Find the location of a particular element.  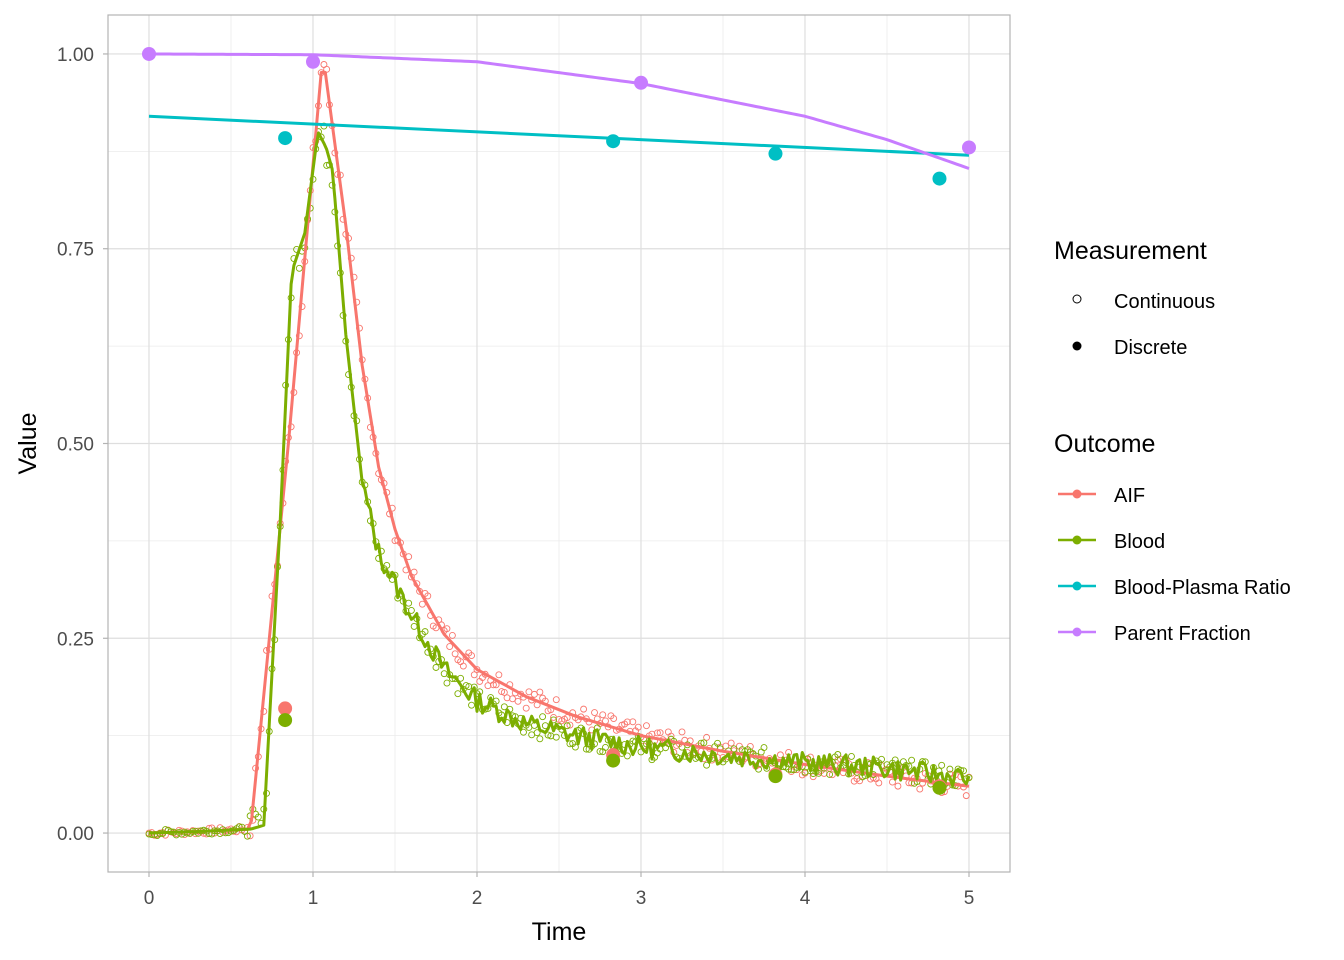

y-tick-label: 0.00 is located at coordinates (75, 834).